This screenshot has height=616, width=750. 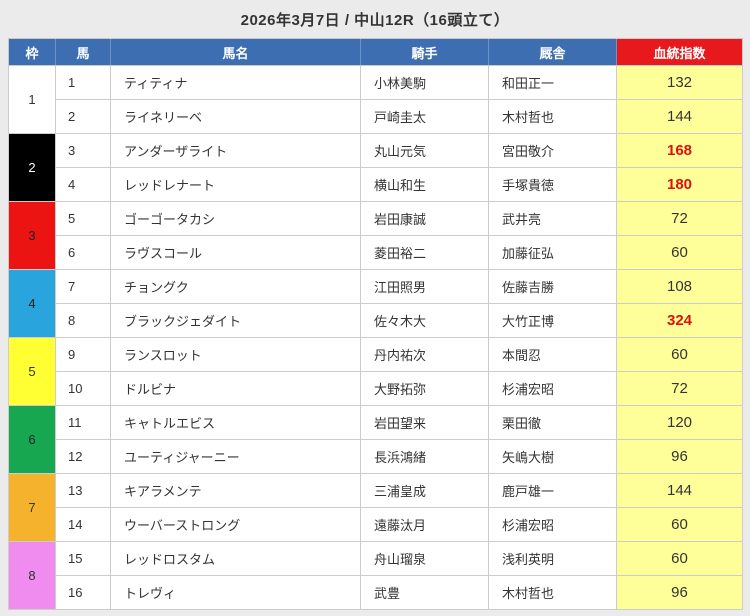 I want to click on col-header-name: 馬名, so click(x=235, y=52).